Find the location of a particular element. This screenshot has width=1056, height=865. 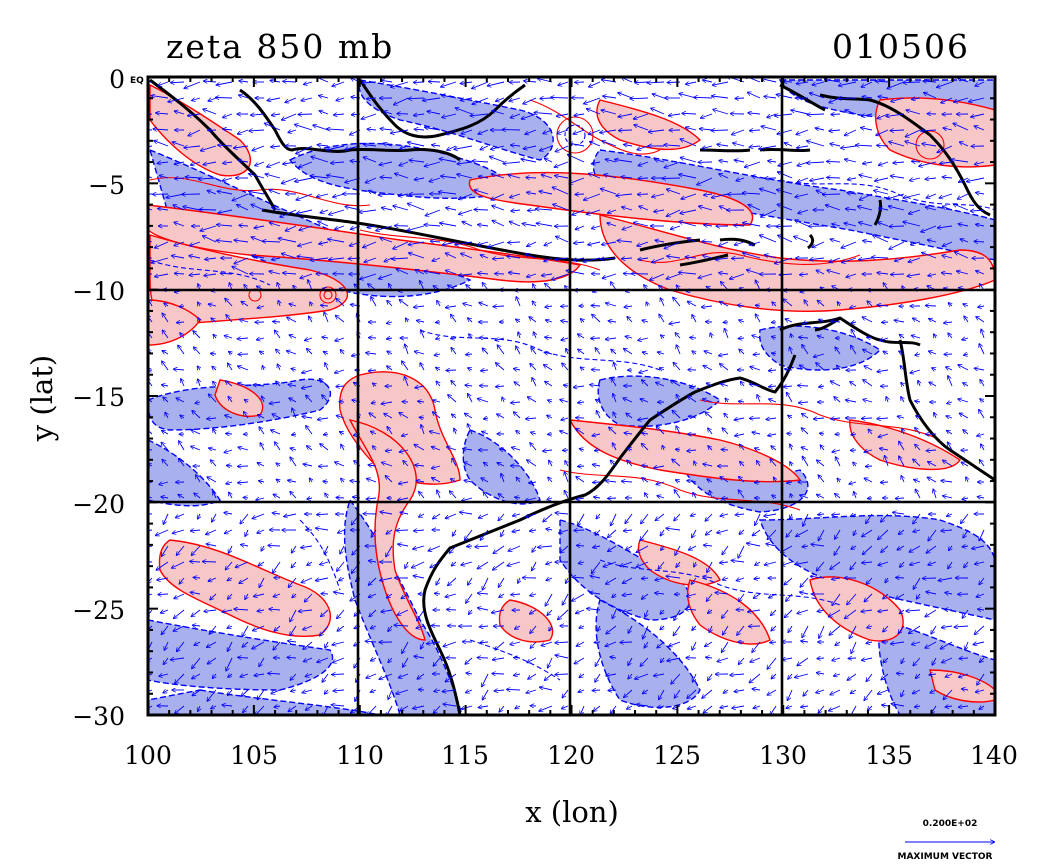

x-tick-label: 135 is located at coordinates (889, 755).